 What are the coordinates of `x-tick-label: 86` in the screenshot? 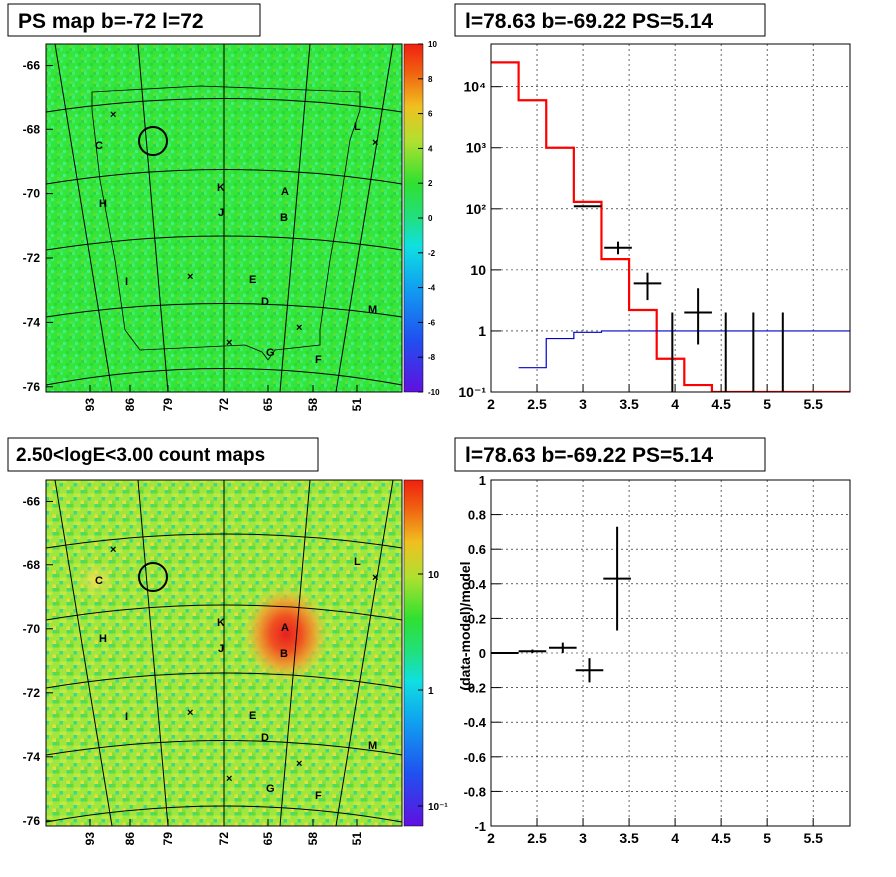 It's located at (130, 839).